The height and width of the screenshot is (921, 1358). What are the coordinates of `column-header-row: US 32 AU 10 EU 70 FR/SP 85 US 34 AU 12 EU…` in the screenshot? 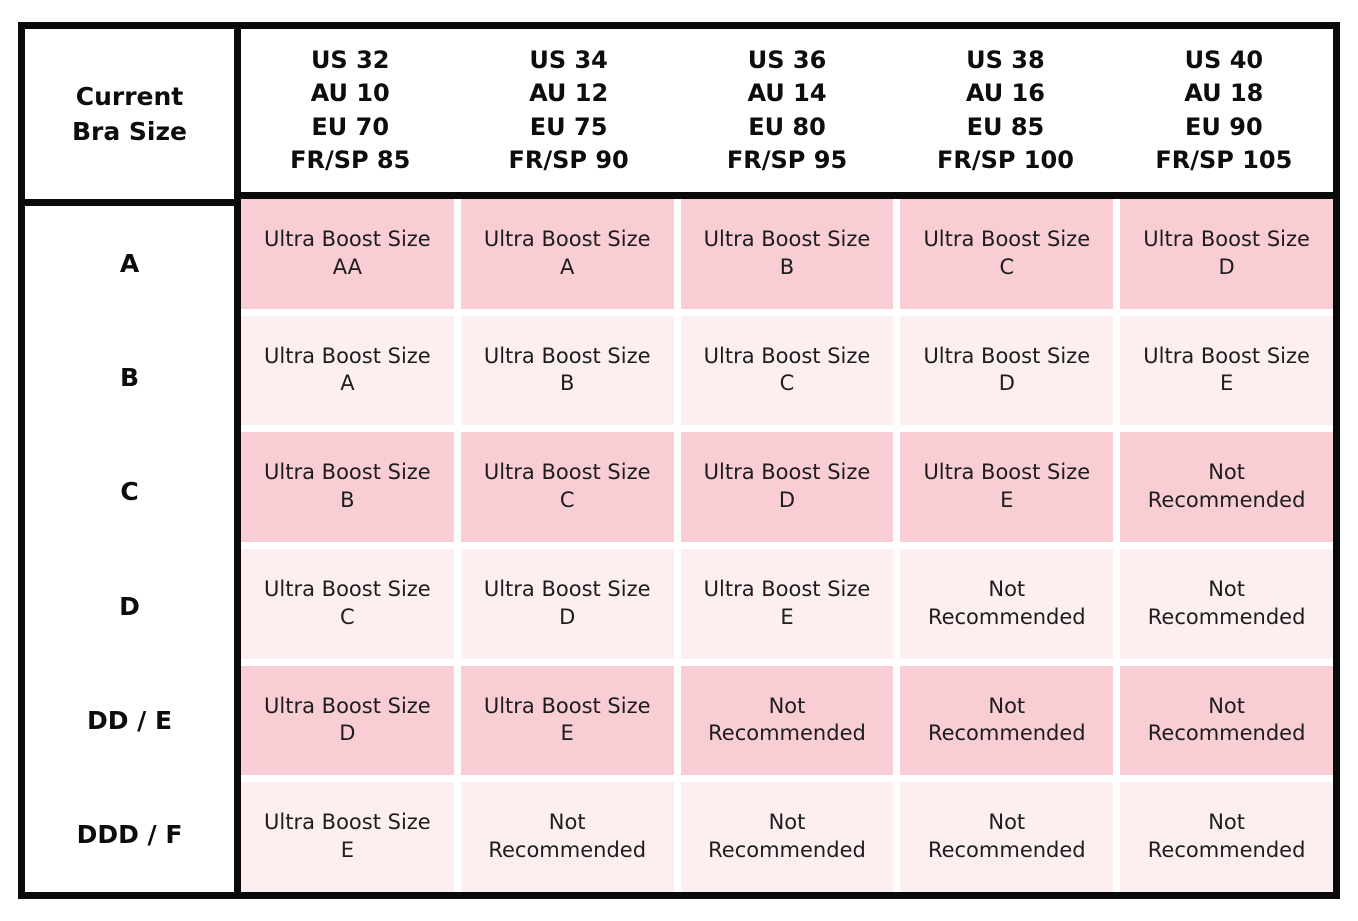 It's located at (787, 114).